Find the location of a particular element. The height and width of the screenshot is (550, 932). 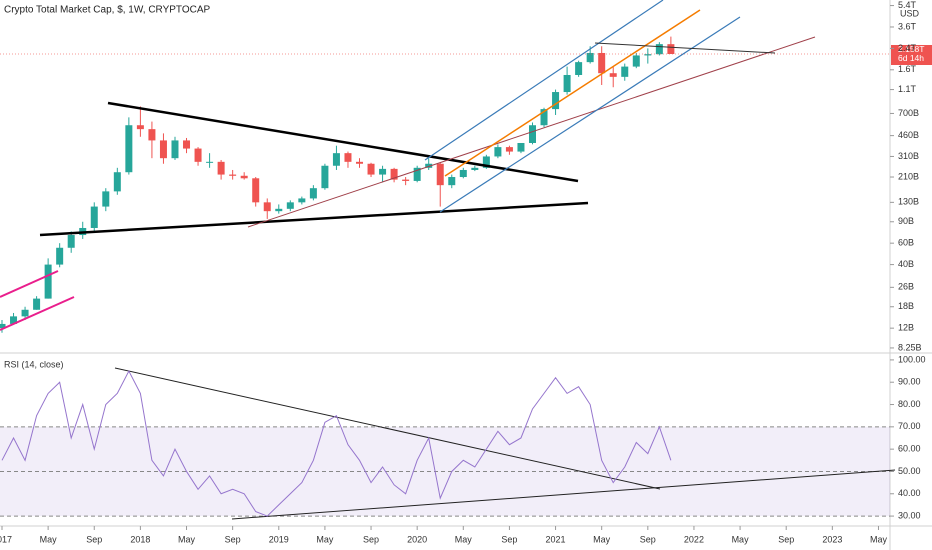

y-tick-label: 2.4T is located at coordinates (907, 48).